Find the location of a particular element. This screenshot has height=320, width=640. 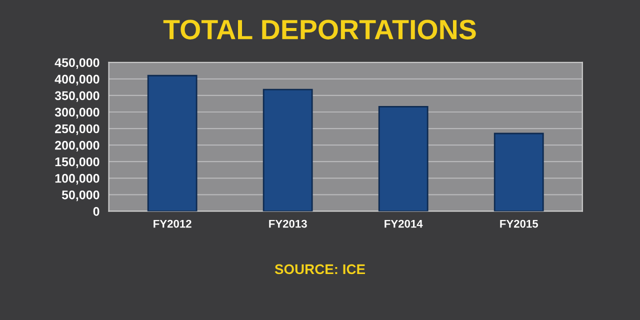

y-tick-label: 450,000 is located at coordinates (77, 63).